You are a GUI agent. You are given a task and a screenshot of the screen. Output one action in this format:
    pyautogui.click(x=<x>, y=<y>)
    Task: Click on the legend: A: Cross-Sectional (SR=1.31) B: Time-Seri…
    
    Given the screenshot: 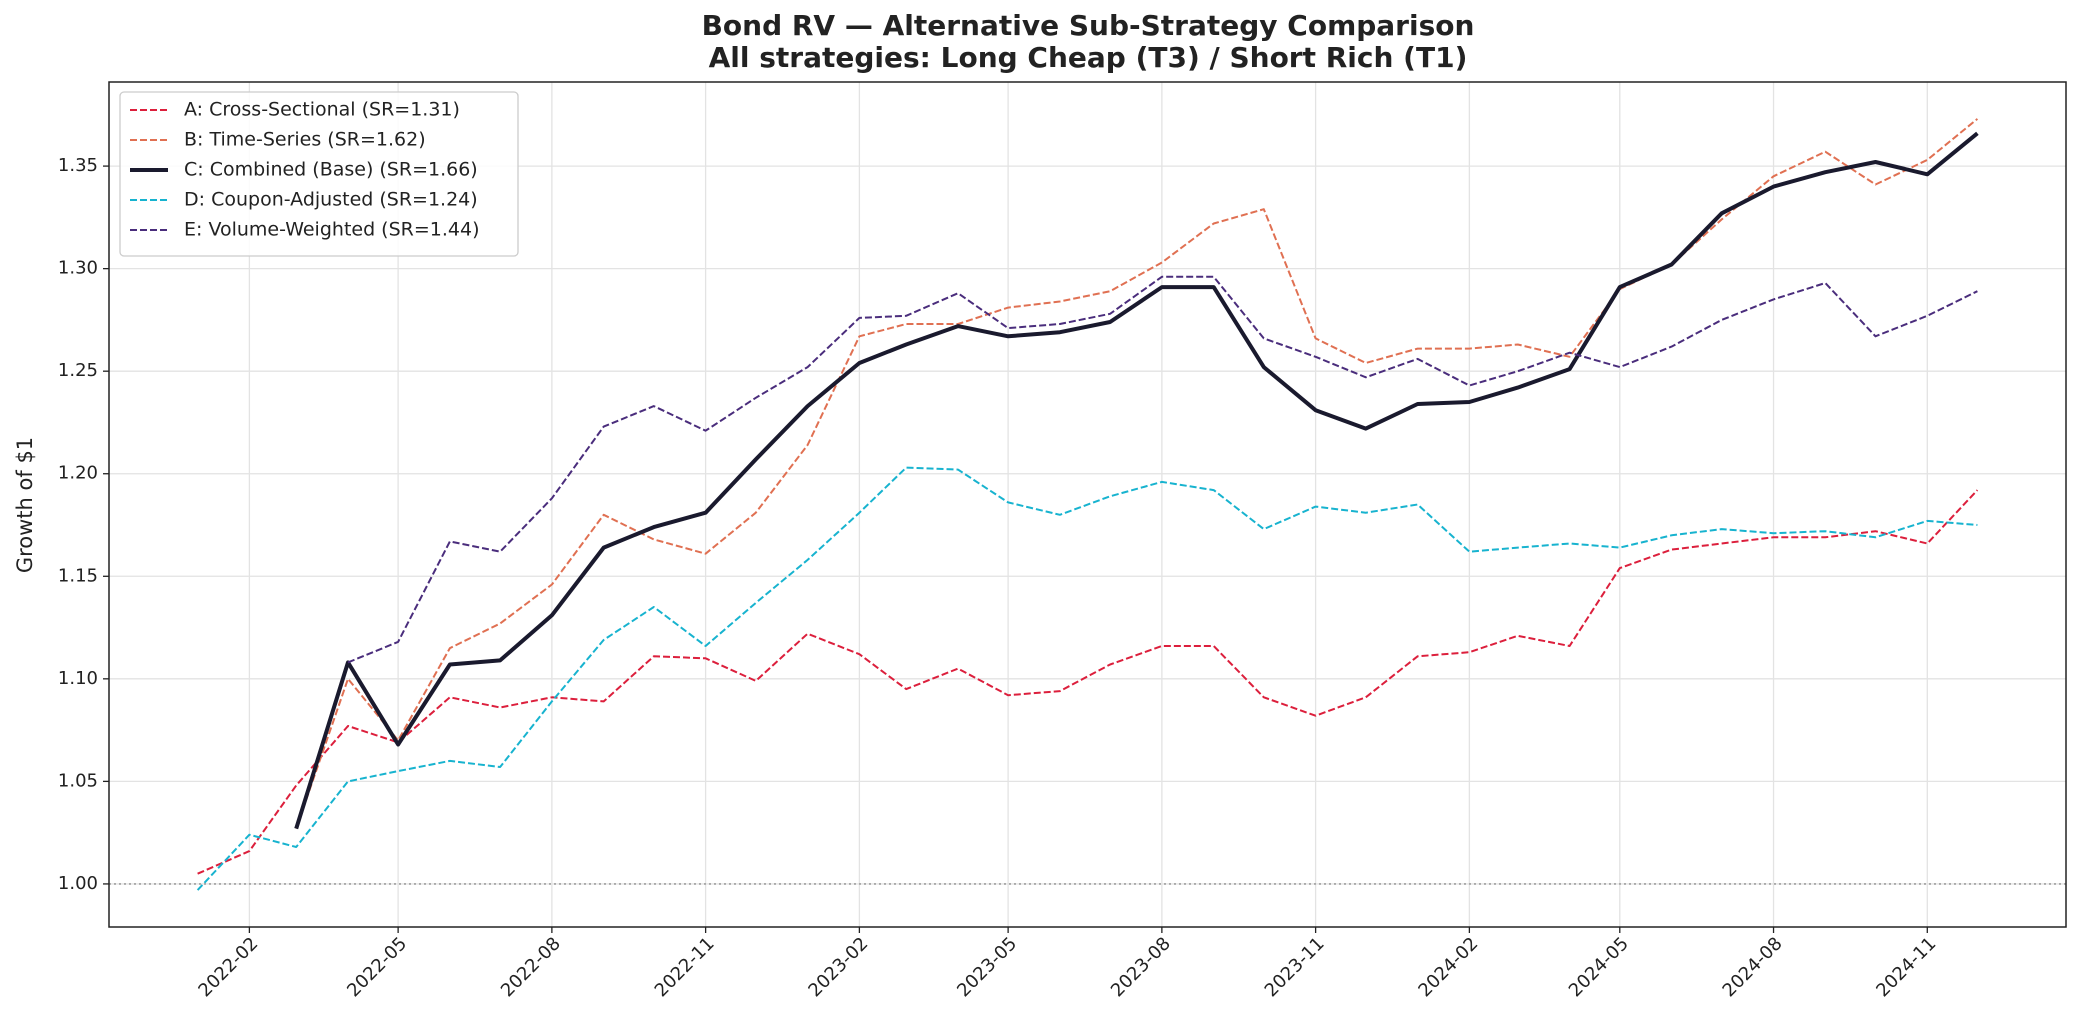 What is the action you would take?
    pyautogui.click(x=319, y=174)
    